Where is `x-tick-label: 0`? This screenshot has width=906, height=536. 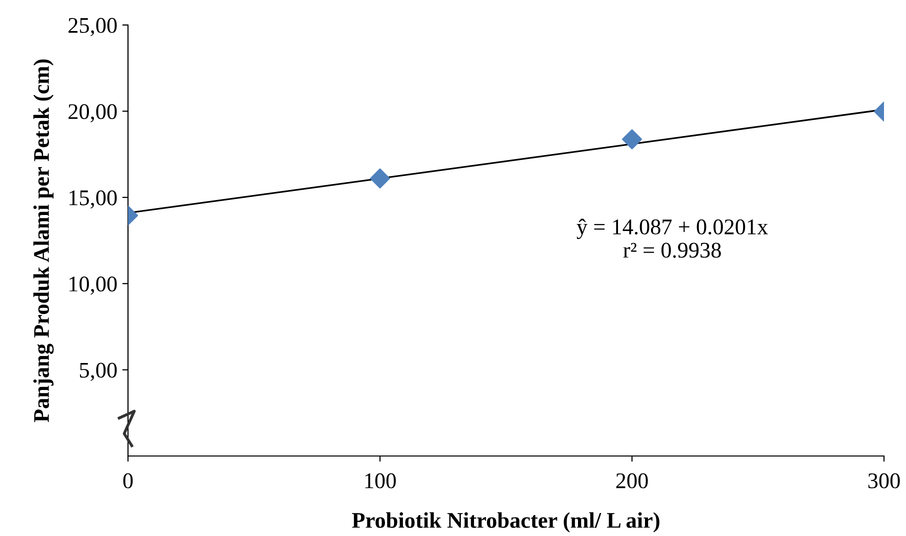
x-tick-label: 0 is located at coordinates (128, 480).